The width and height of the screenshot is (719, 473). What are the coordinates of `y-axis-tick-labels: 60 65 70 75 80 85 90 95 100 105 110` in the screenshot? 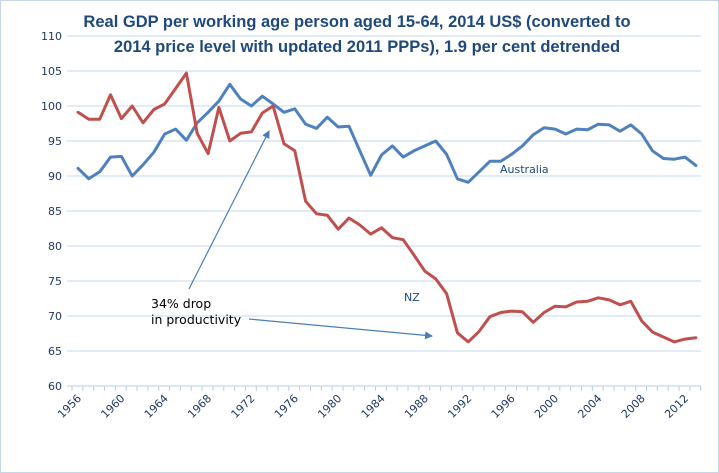 It's located at (51, 211).